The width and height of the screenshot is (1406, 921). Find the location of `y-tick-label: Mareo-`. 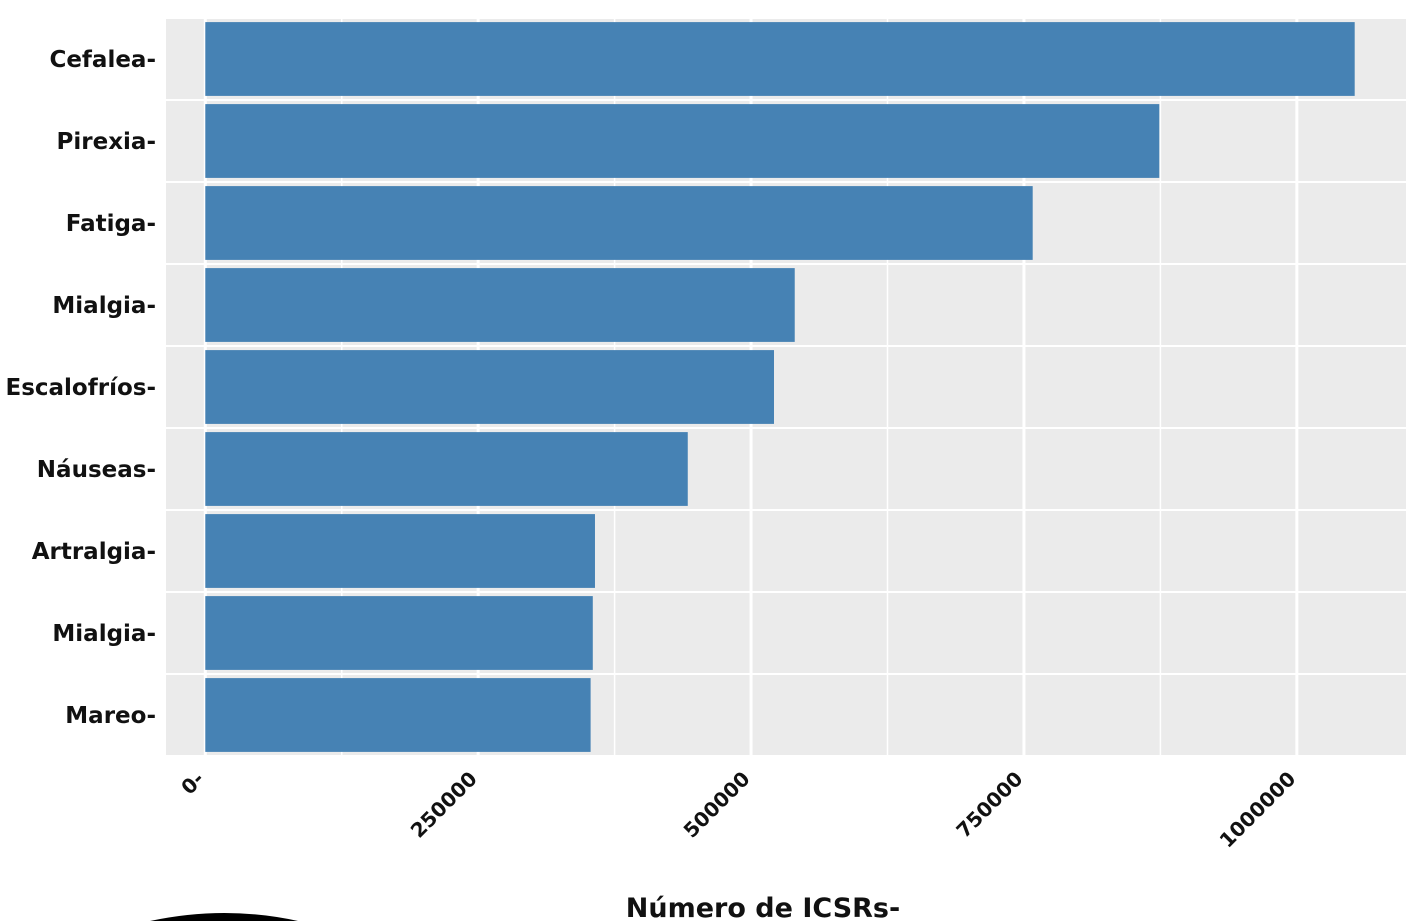

y-tick-label: Mareo- is located at coordinates (110, 716).